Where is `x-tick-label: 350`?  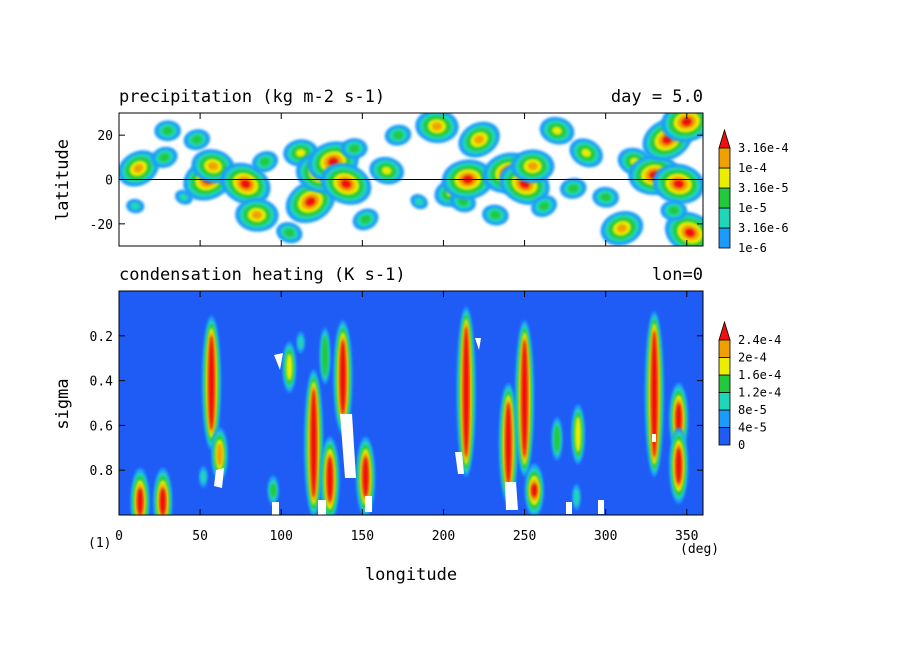 x-tick-label: 350 is located at coordinates (686, 536).